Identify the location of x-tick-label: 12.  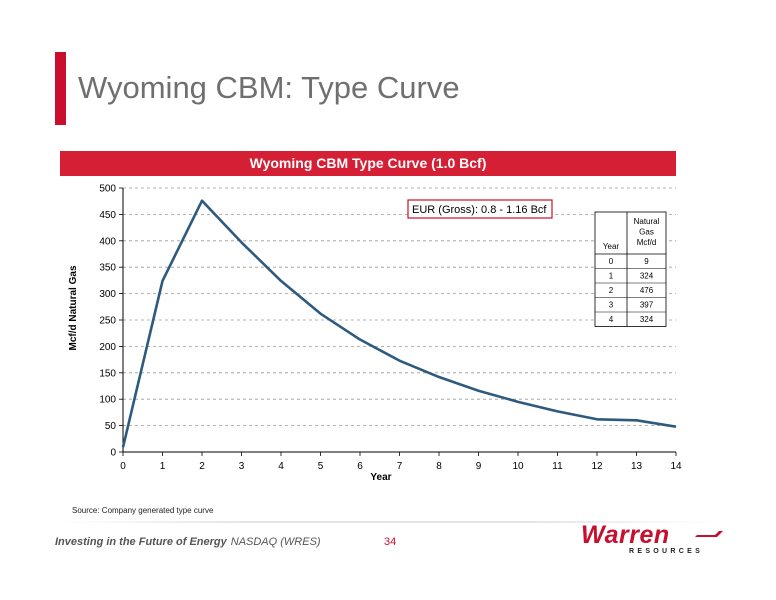
(597, 466).